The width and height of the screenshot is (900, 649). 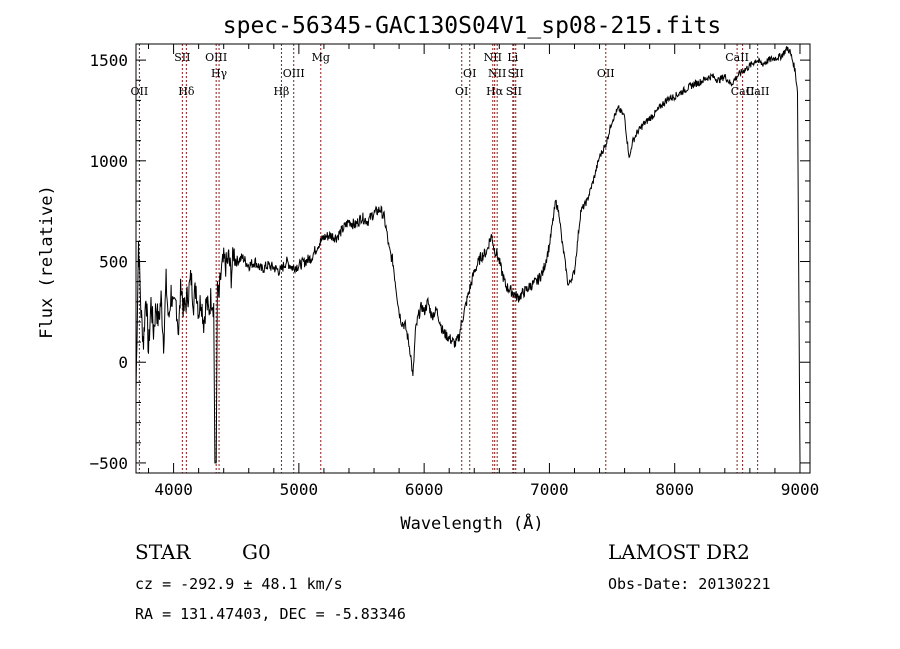 I want to click on line-label-18: CaII, so click(x=743, y=91).